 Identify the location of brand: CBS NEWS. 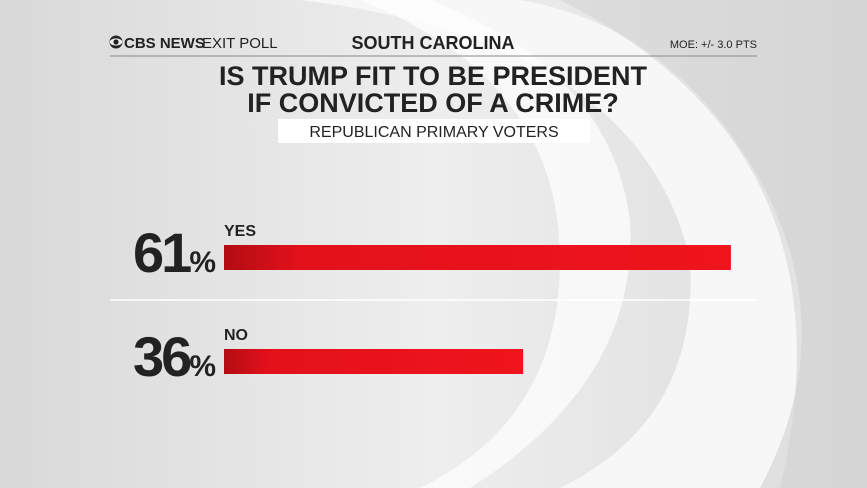
(164, 43).